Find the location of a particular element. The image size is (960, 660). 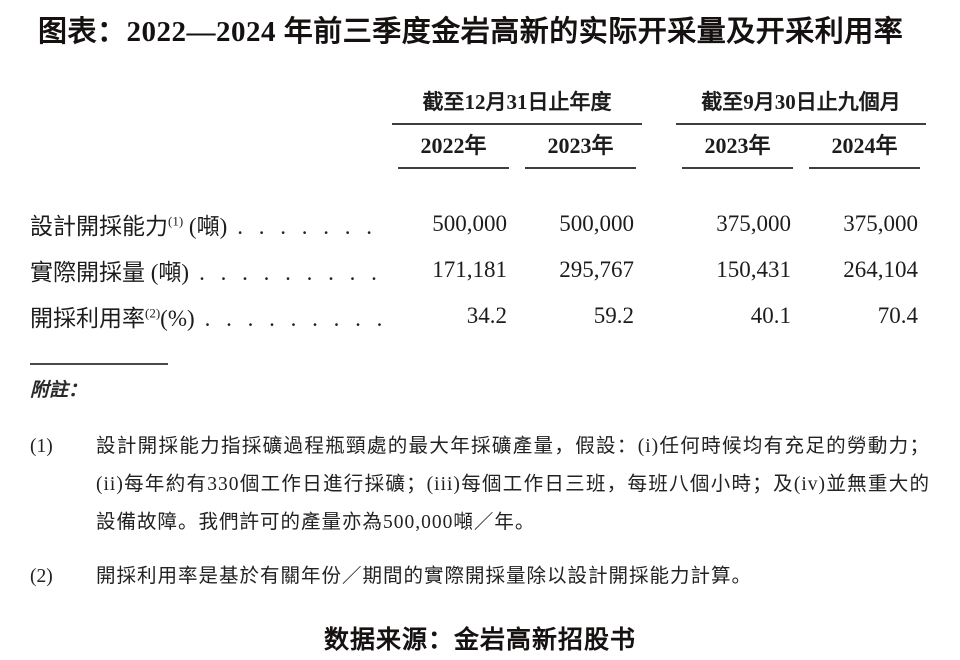

col-group-nine-months-label: 截至9月30日止九個月 is located at coordinates (801, 105).